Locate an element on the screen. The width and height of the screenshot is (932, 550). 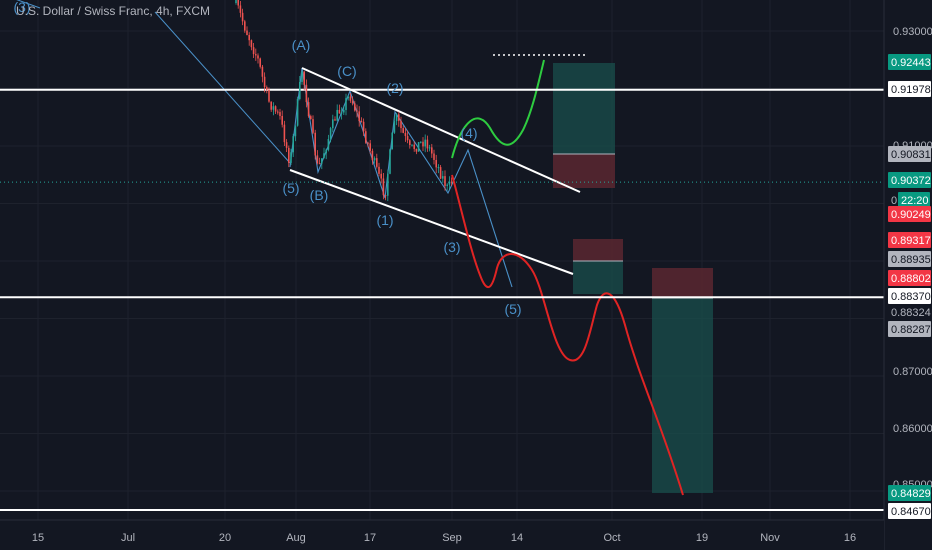
candles is located at coordinates (344, 101).